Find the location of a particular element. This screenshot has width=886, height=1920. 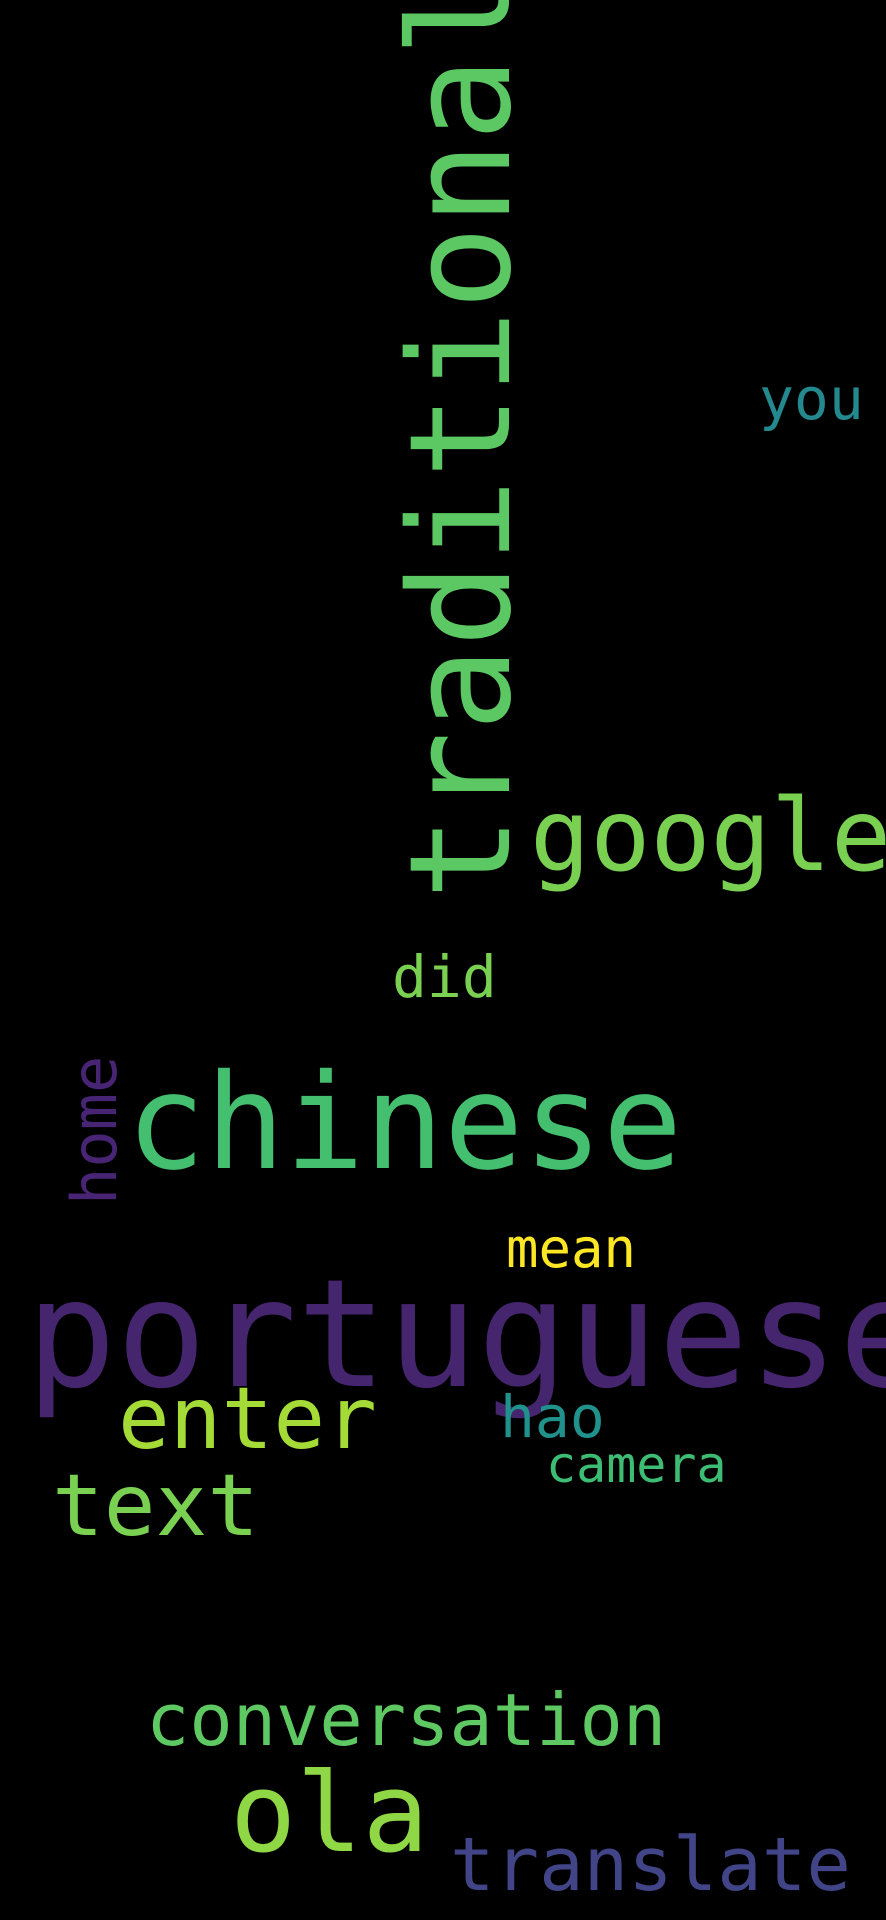

word-ola: ola is located at coordinates (329, 1813).